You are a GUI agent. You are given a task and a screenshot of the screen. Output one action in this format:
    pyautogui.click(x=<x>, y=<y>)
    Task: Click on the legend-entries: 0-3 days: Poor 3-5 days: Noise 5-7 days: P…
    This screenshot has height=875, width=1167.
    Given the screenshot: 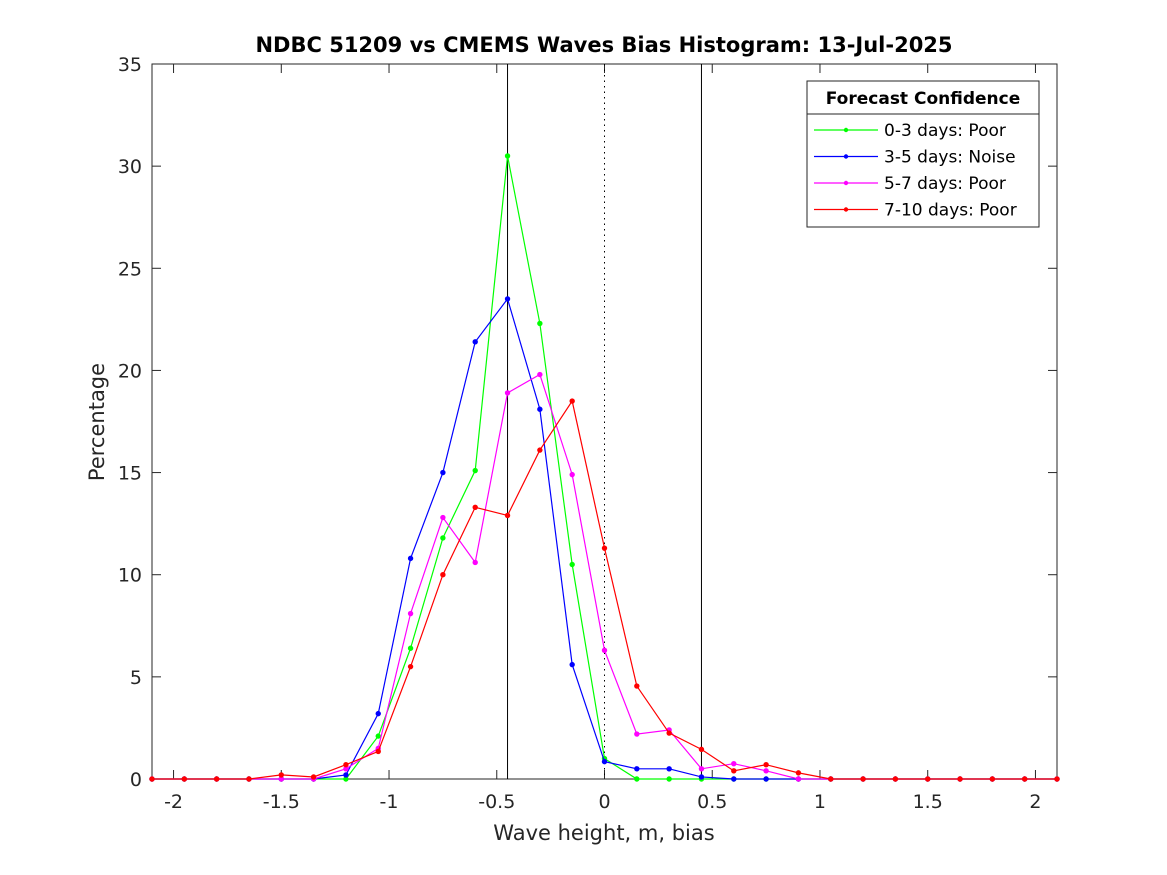 What is the action you would take?
    pyautogui.click(x=915, y=171)
    